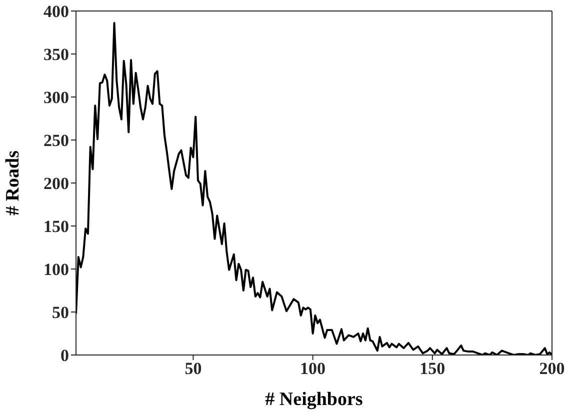 The image size is (583, 417). What do you see at coordinates (314, 399) in the screenshot?
I see `x-axis-title: # Neighbors` at bounding box center [314, 399].